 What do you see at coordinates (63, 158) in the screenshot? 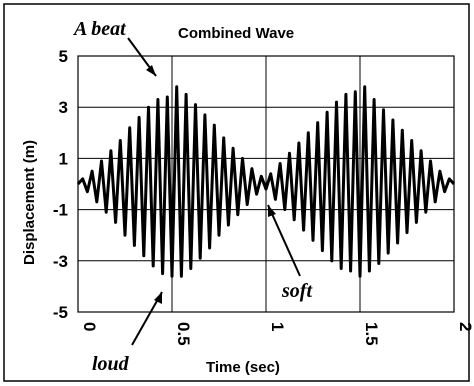
I see `y-tick-label: 1` at bounding box center [63, 158].